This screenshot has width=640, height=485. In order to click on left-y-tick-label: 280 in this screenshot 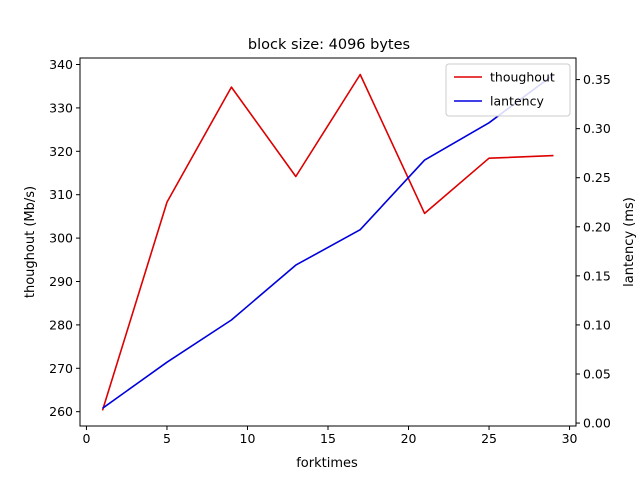, I will do `click(61, 324)`.